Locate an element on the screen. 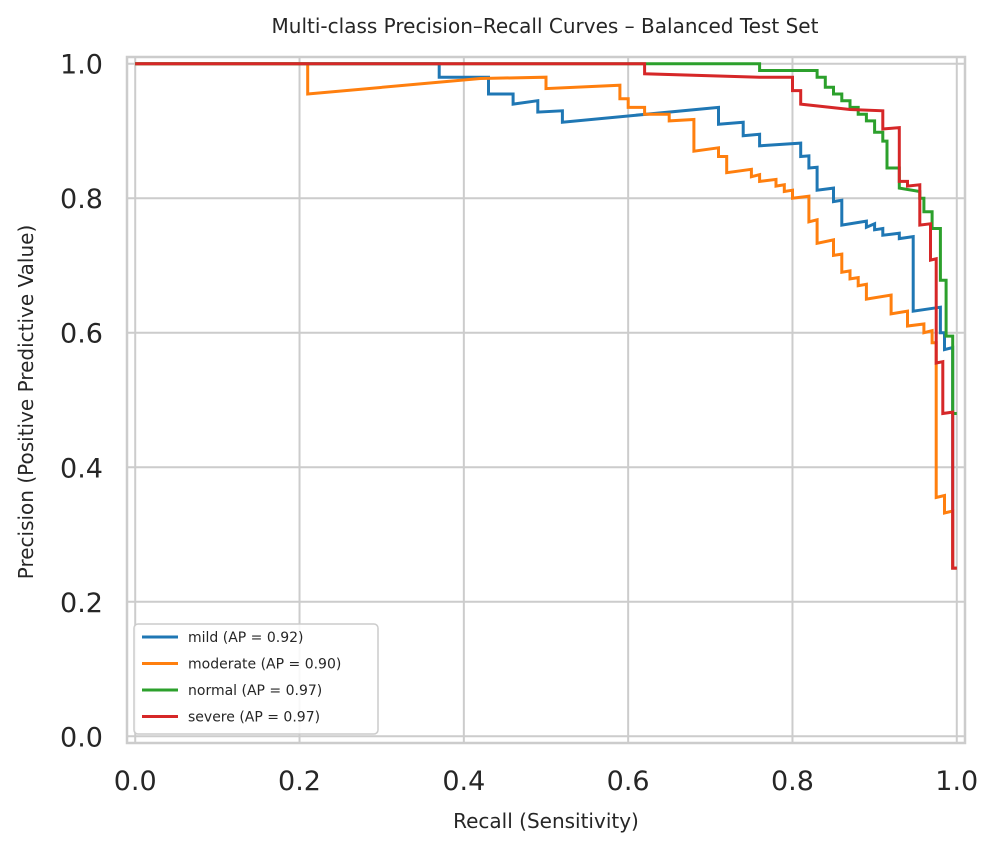  x-tick-label: 0.6 is located at coordinates (628, 781).